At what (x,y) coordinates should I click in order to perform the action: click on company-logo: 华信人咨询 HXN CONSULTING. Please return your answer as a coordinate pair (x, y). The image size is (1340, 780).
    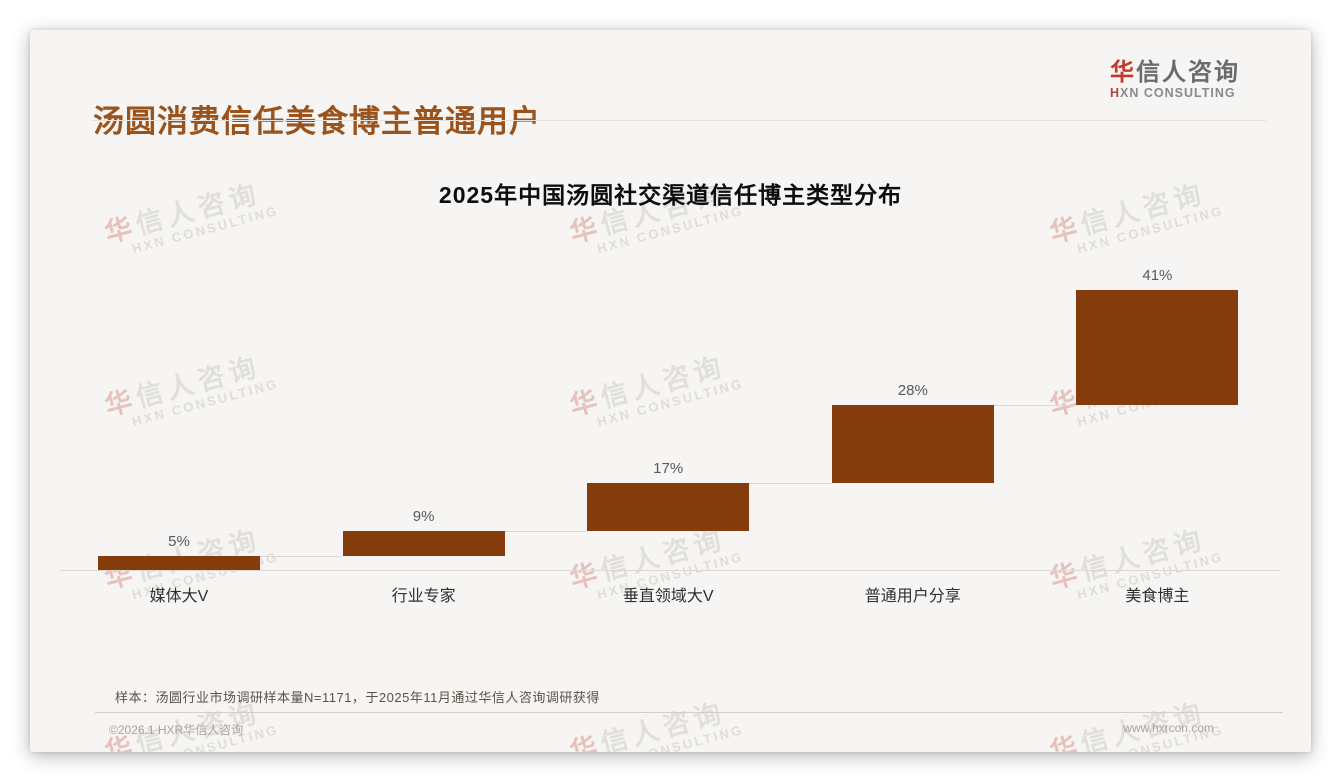
    Looking at the image, I should click on (1175, 80).